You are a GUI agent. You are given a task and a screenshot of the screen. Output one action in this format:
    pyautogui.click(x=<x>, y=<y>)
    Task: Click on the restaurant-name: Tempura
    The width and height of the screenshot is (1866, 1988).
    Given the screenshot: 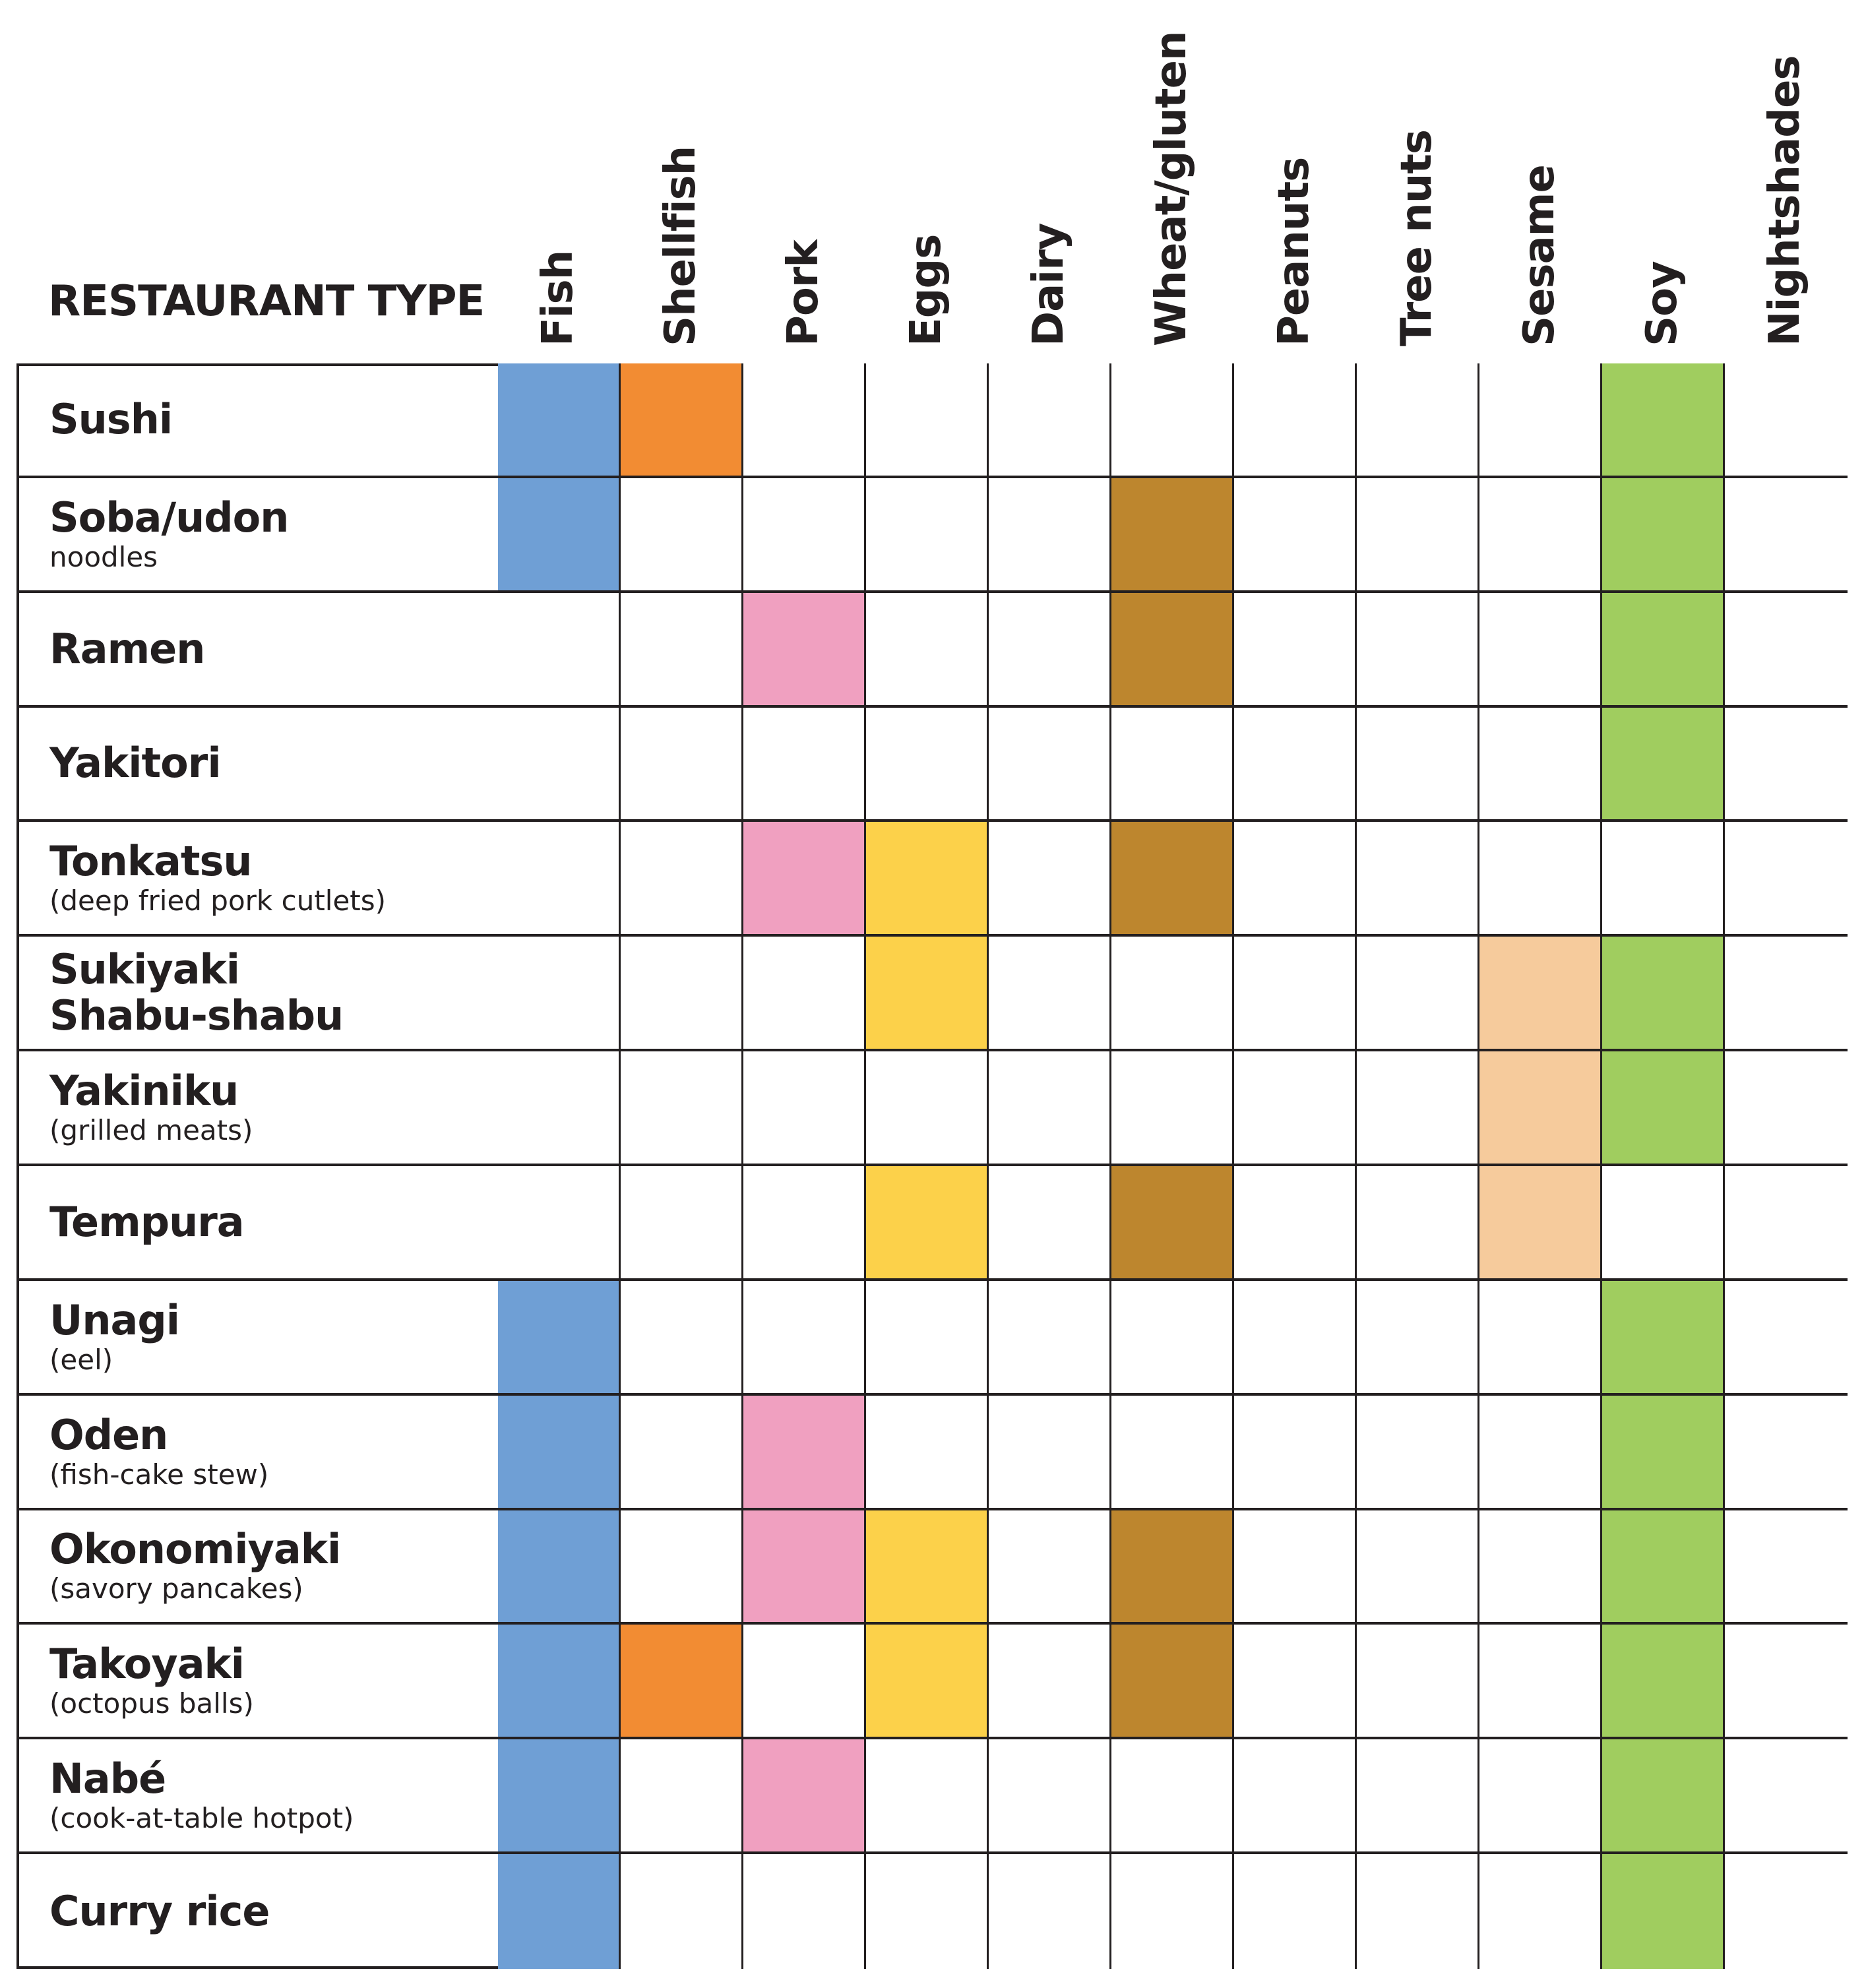 What is the action you would take?
    pyautogui.click(x=147, y=1221)
    